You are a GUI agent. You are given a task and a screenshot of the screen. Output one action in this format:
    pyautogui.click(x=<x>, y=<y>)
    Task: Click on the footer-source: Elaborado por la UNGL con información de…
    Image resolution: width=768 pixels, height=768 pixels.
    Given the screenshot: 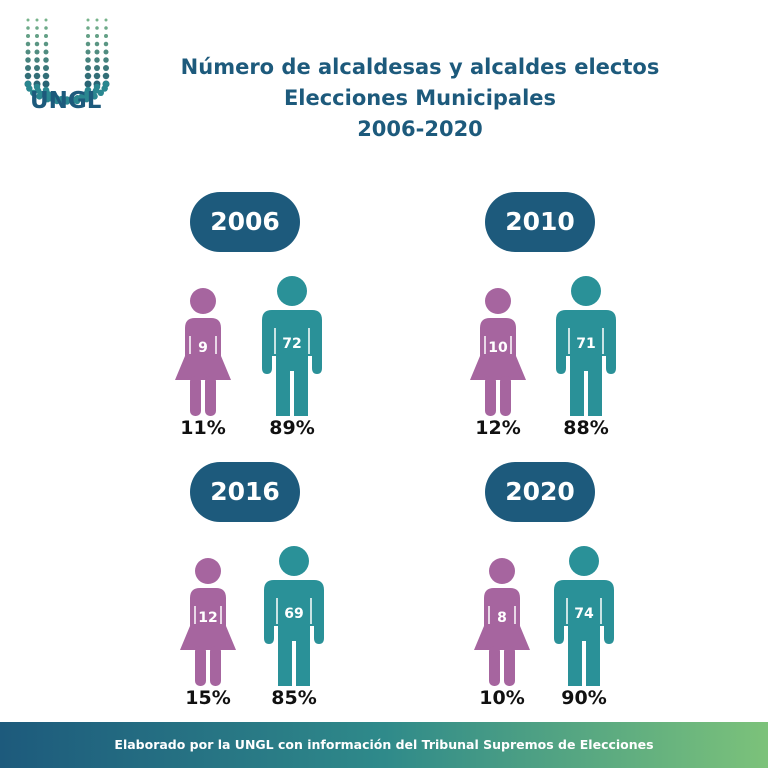 What is the action you would take?
    pyautogui.click(x=384, y=745)
    